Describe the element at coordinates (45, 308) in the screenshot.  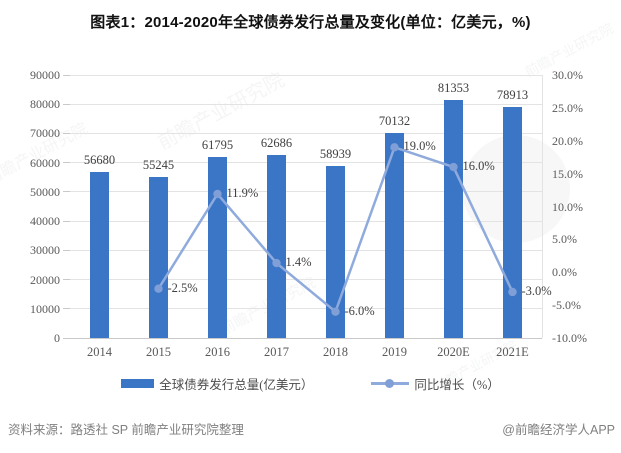
I see `y-axis-label-left: 10000` at that location.